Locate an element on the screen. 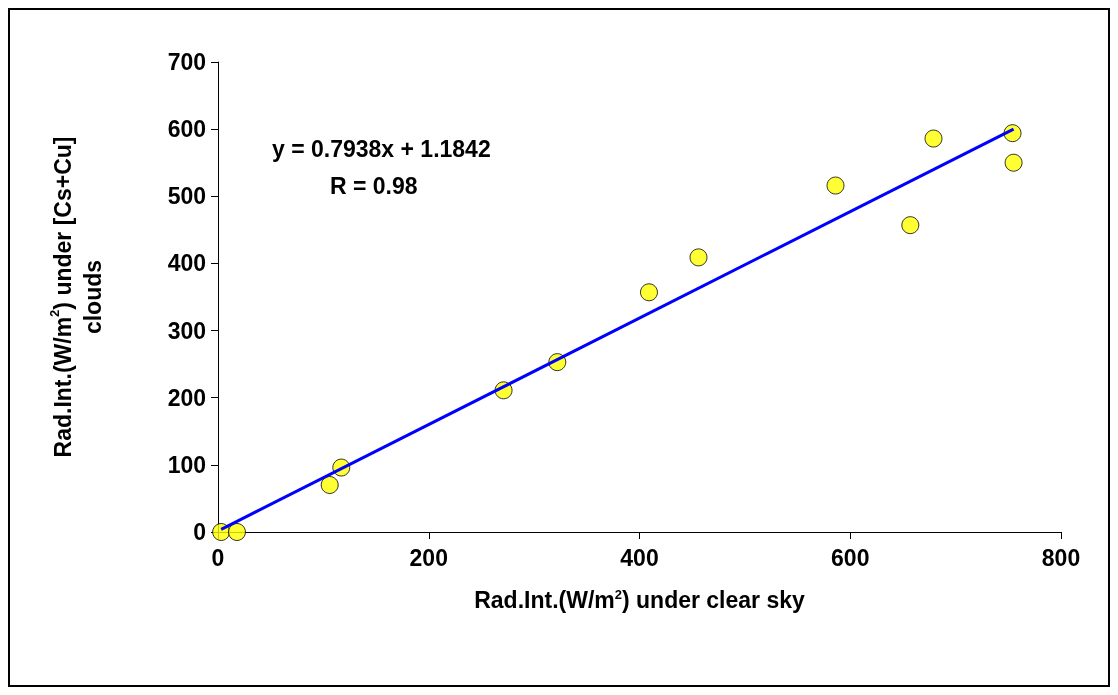  x-tick-label: 400 is located at coordinates (639, 557).